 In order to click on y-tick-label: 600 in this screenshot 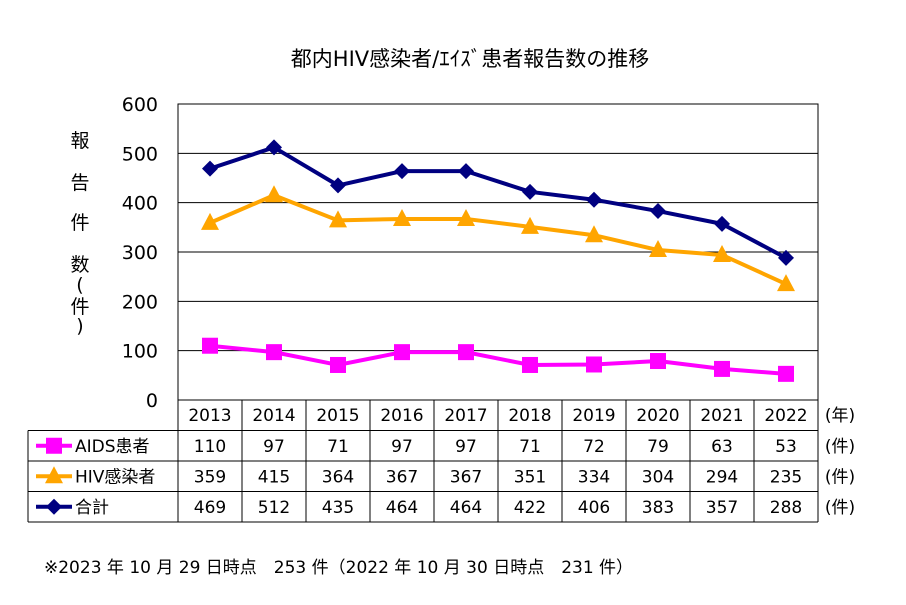, I will do `click(140, 105)`.